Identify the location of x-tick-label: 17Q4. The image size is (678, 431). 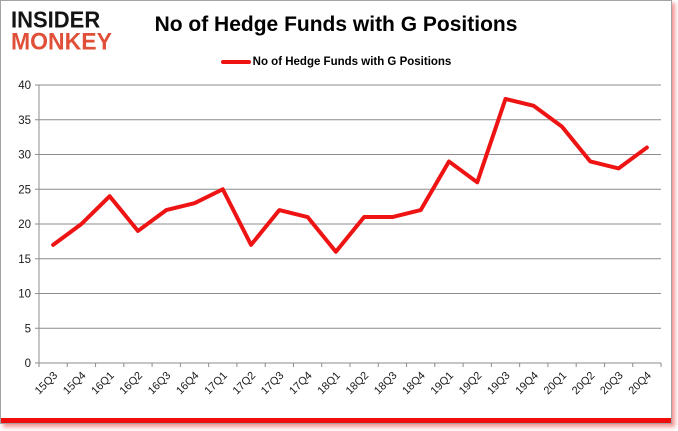
(301, 384).